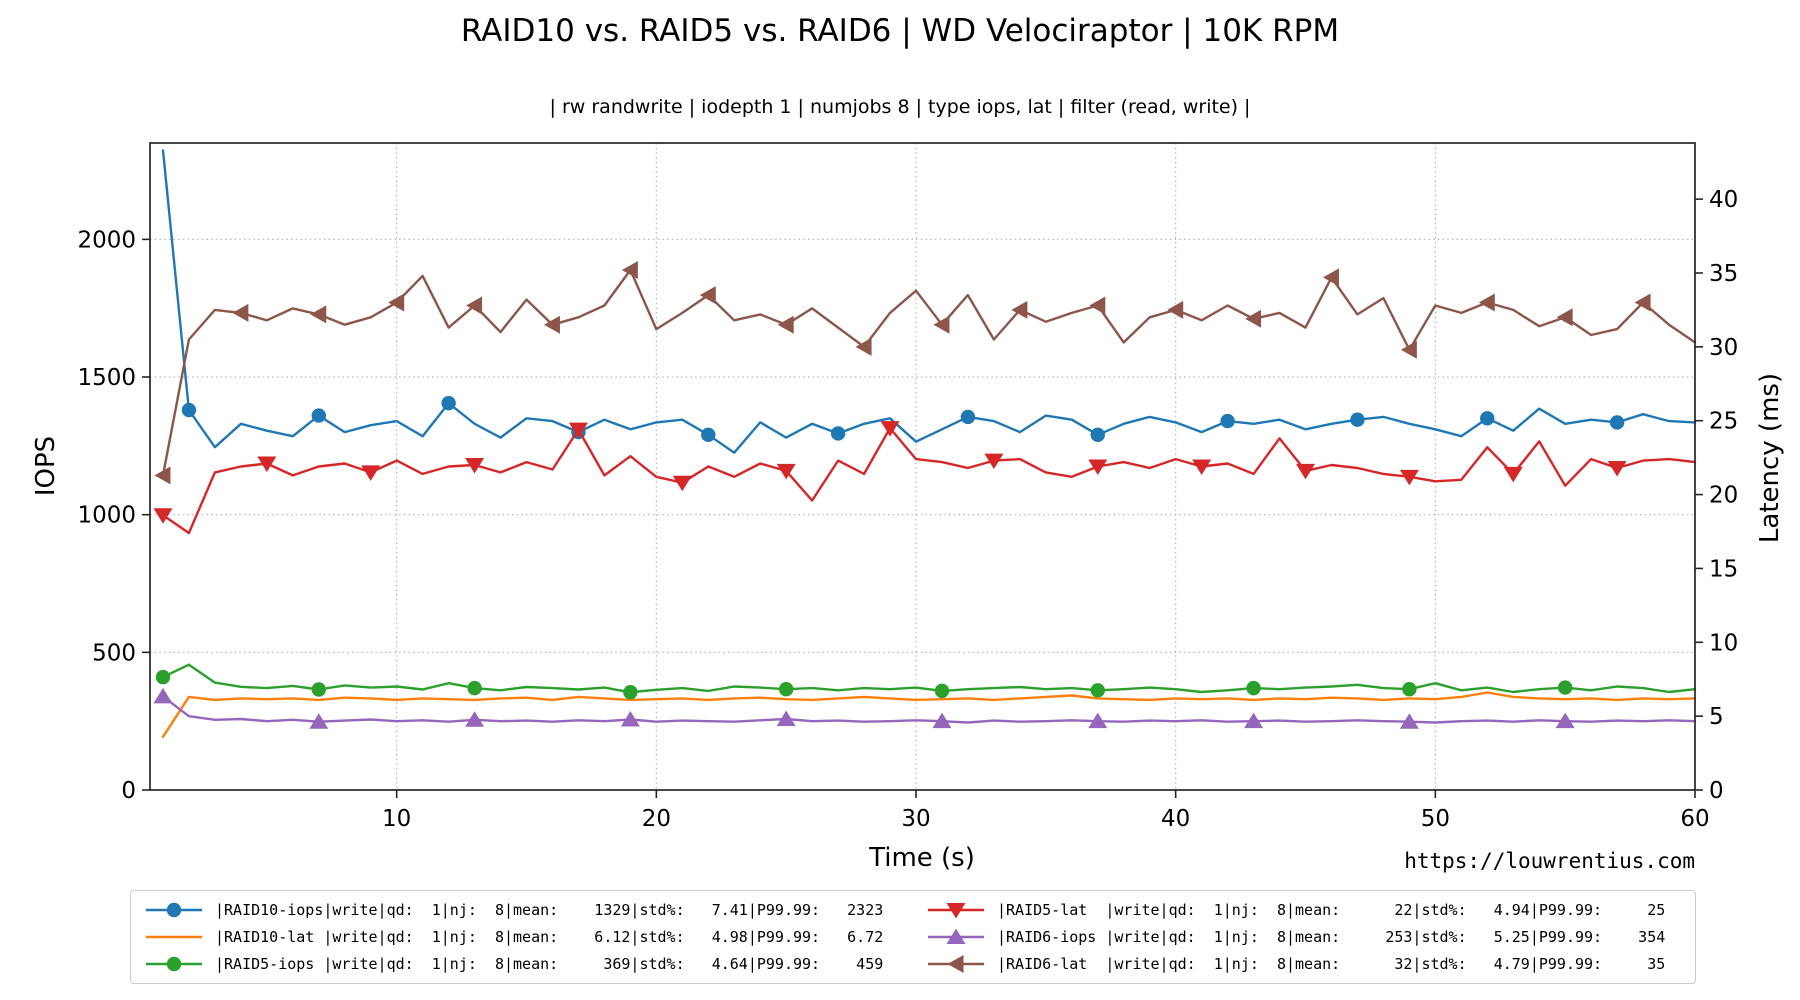 Image resolution: width=1800 pixels, height=1000 pixels. What do you see at coordinates (106, 378) in the screenshot?
I see `svg-text: 1500` at bounding box center [106, 378].